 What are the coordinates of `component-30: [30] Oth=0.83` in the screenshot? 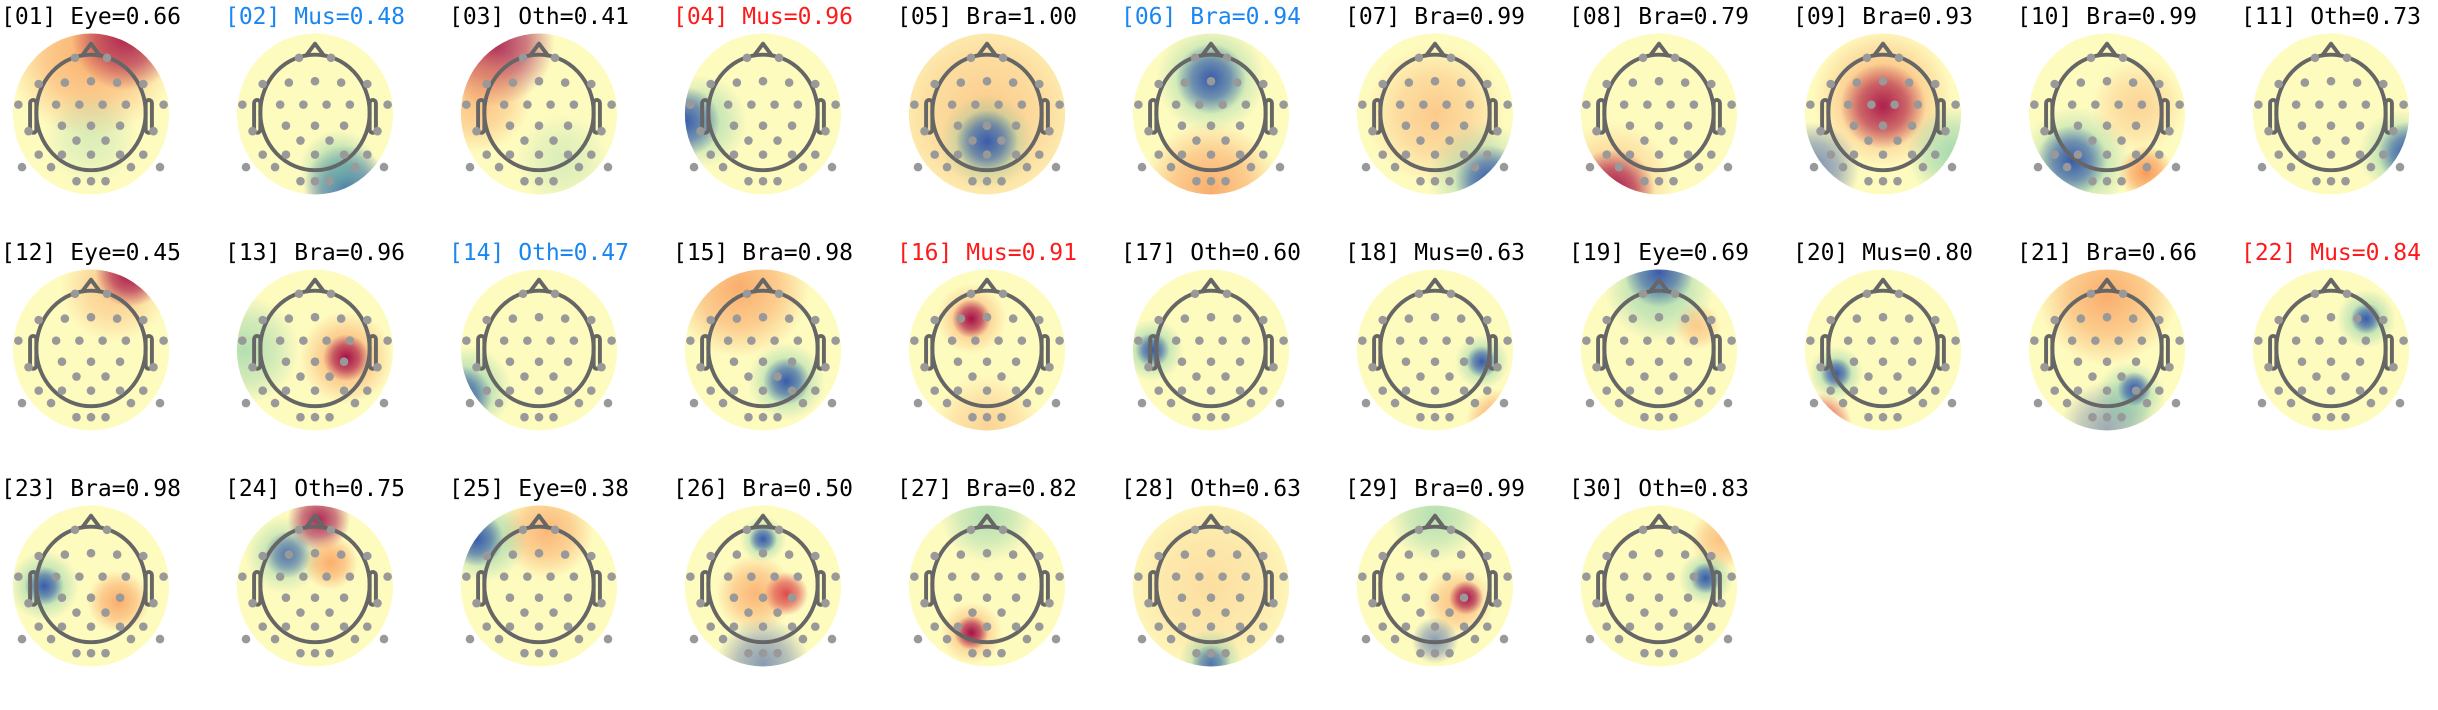 It's located at (1680, 592).